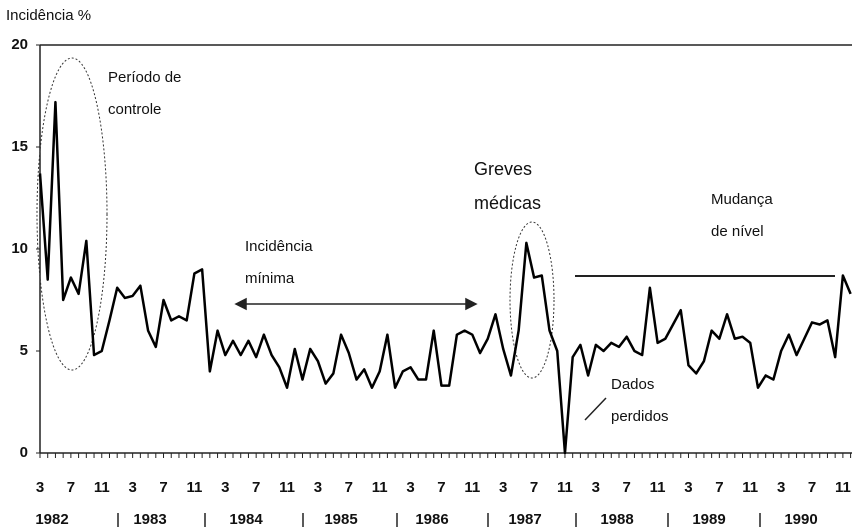  What do you see at coordinates (24, 350) in the screenshot?
I see `y-tick-label: 5` at bounding box center [24, 350].